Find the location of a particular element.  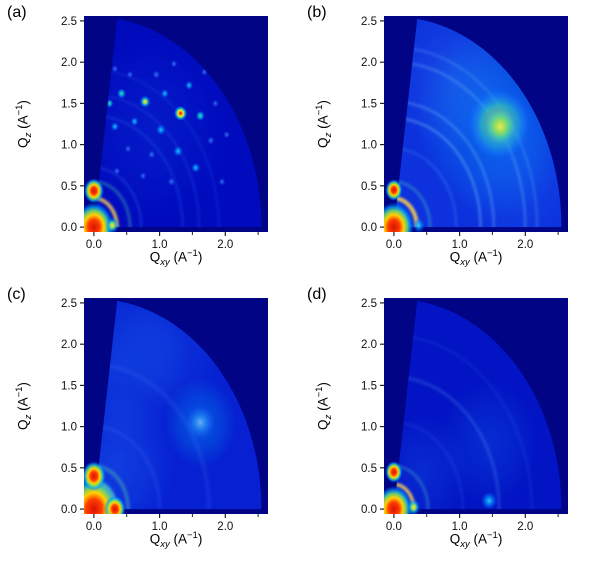

y-axis-label-d: Qz (A−1) is located at coordinates (324, 406).